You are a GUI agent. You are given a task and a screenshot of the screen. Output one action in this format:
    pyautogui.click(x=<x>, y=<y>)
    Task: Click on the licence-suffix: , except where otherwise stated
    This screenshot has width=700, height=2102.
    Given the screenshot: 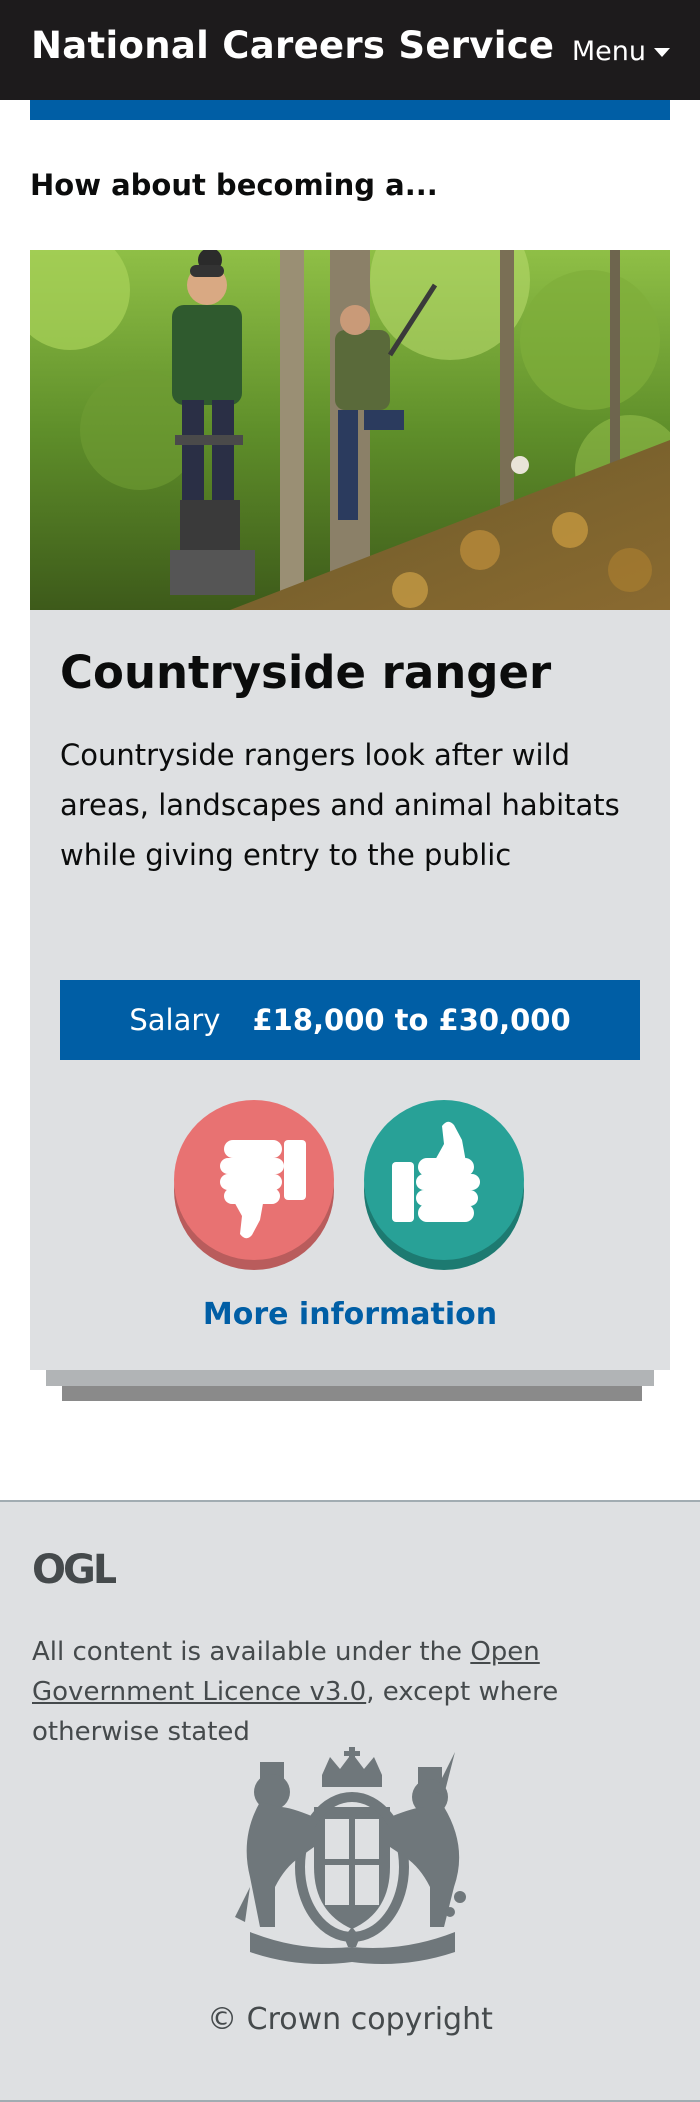 What is the action you would take?
    pyautogui.click(x=295, y=1712)
    